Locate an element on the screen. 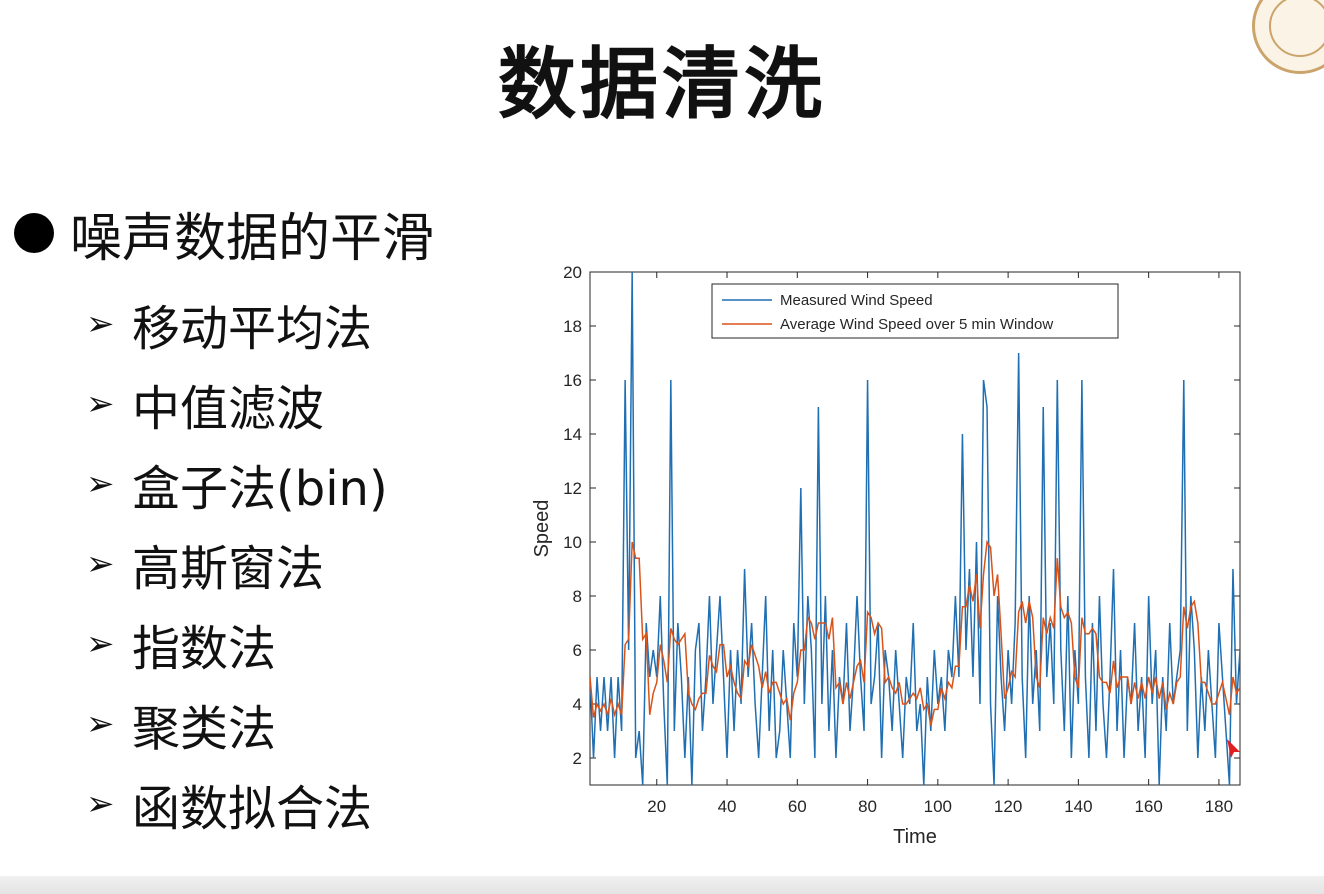  y-axis-label: Speed is located at coordinates (542, 529).